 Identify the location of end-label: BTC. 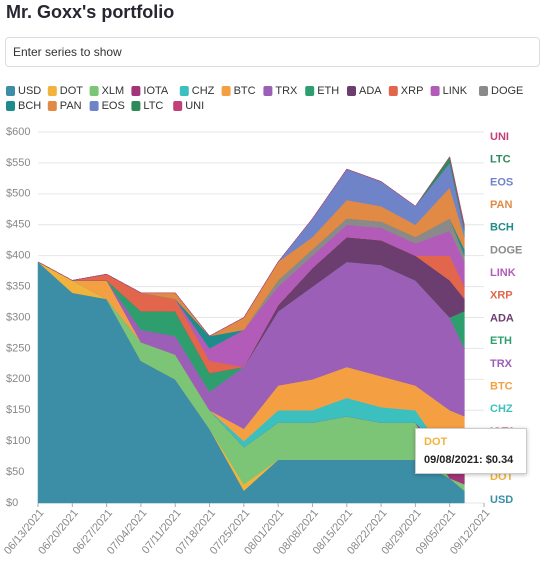
(501, 386).